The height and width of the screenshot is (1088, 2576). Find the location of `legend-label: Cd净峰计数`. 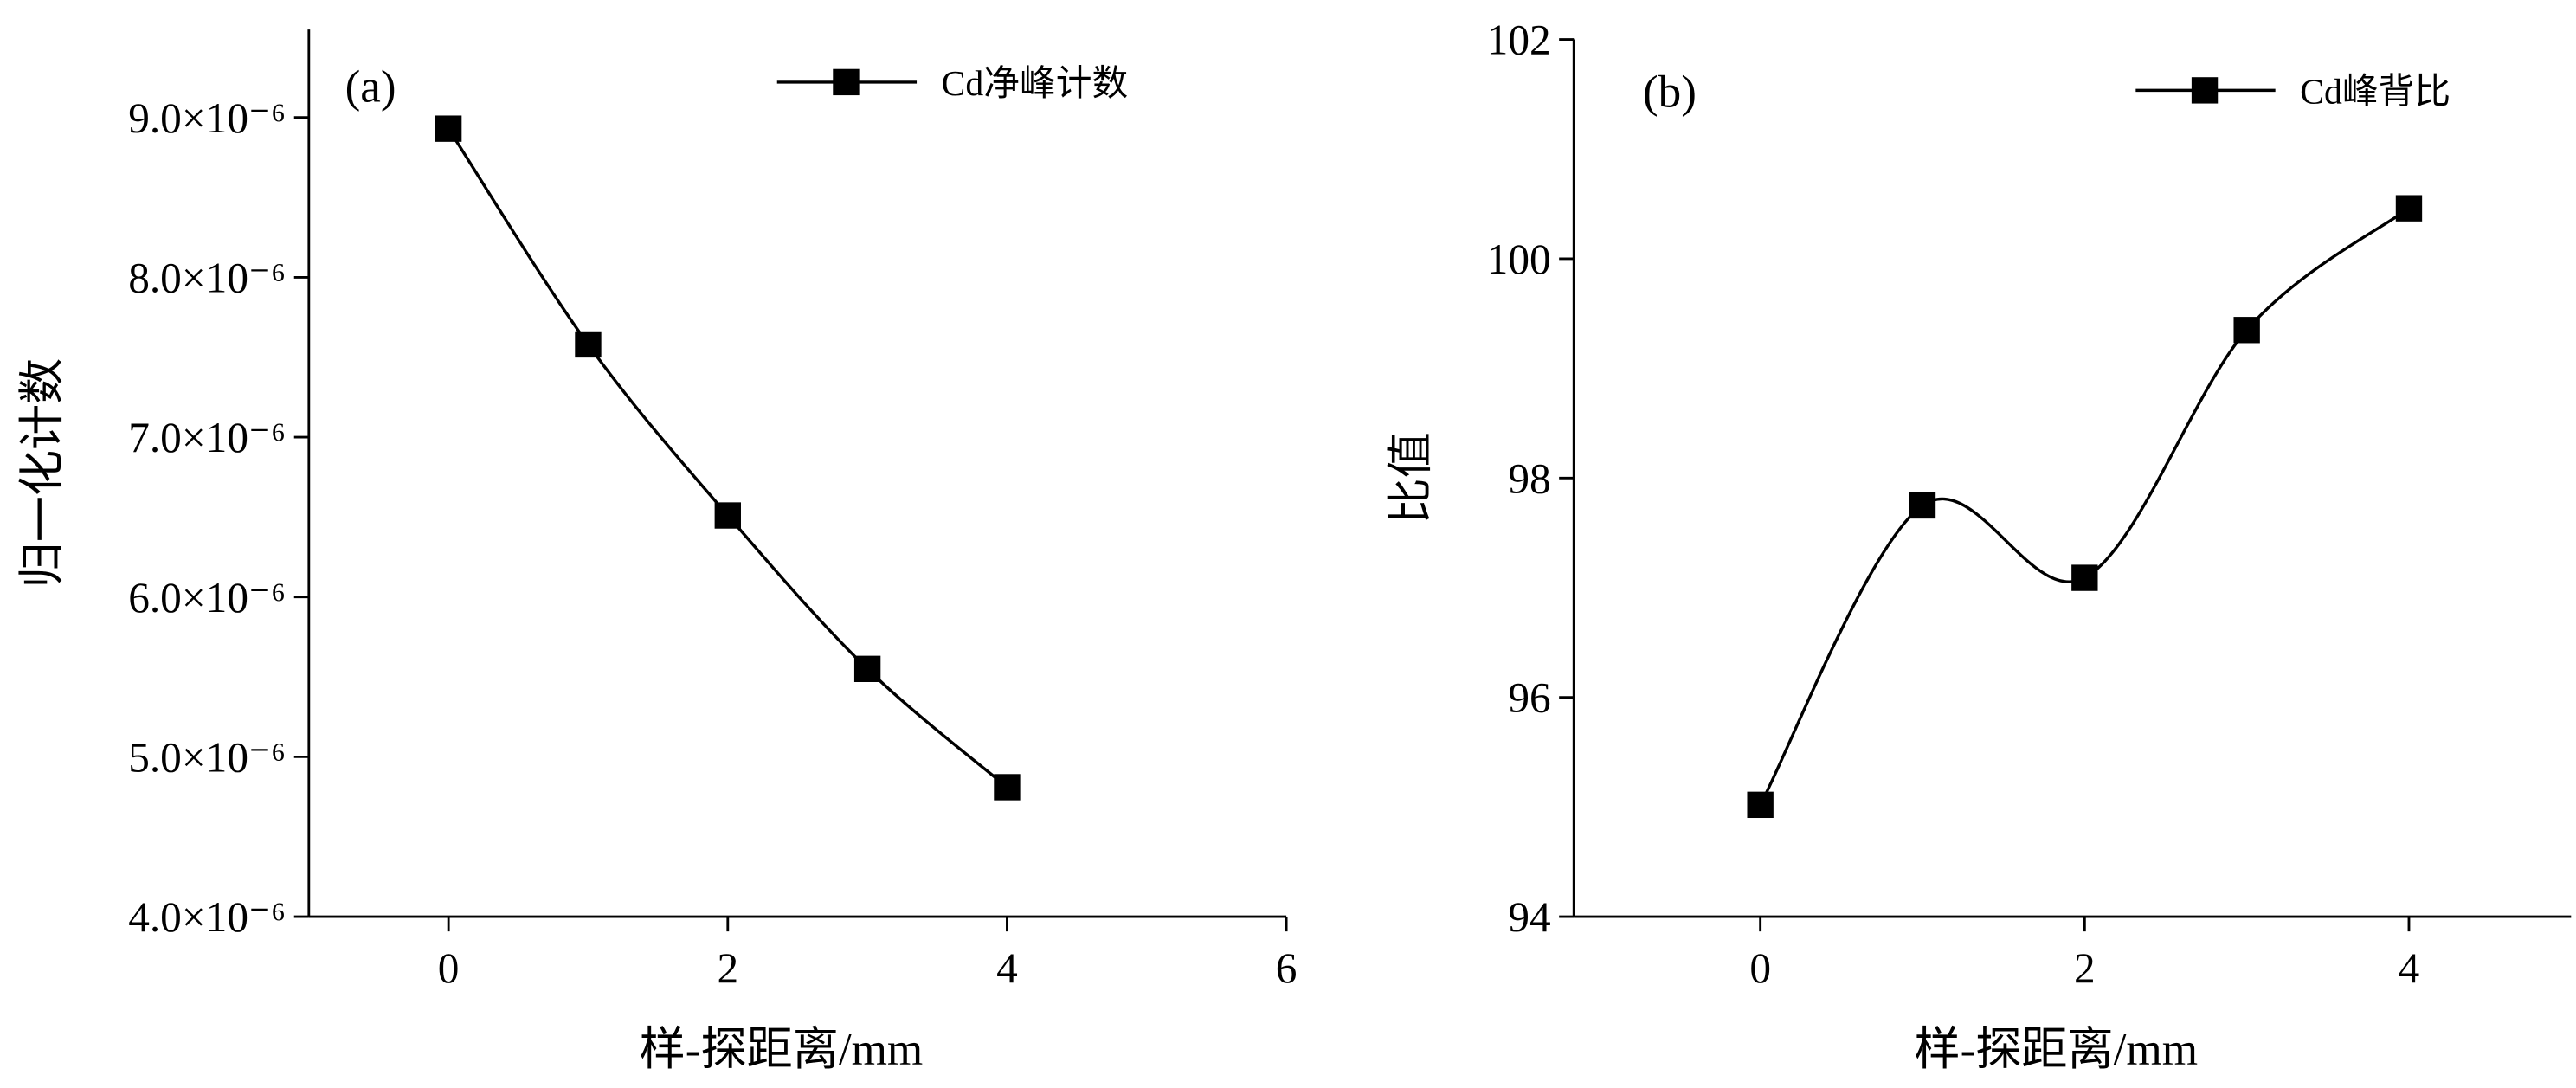

legend-label: Cd净峰计数 is located at coordinates (1035, 84).